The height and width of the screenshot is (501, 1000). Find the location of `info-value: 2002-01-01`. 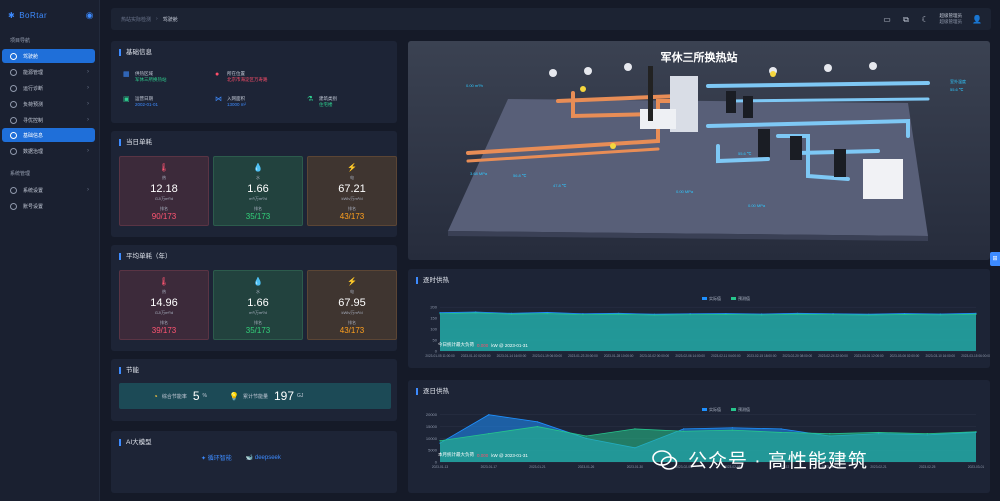

info-value: 2002-01-01 is located at coordinates (147, 104).